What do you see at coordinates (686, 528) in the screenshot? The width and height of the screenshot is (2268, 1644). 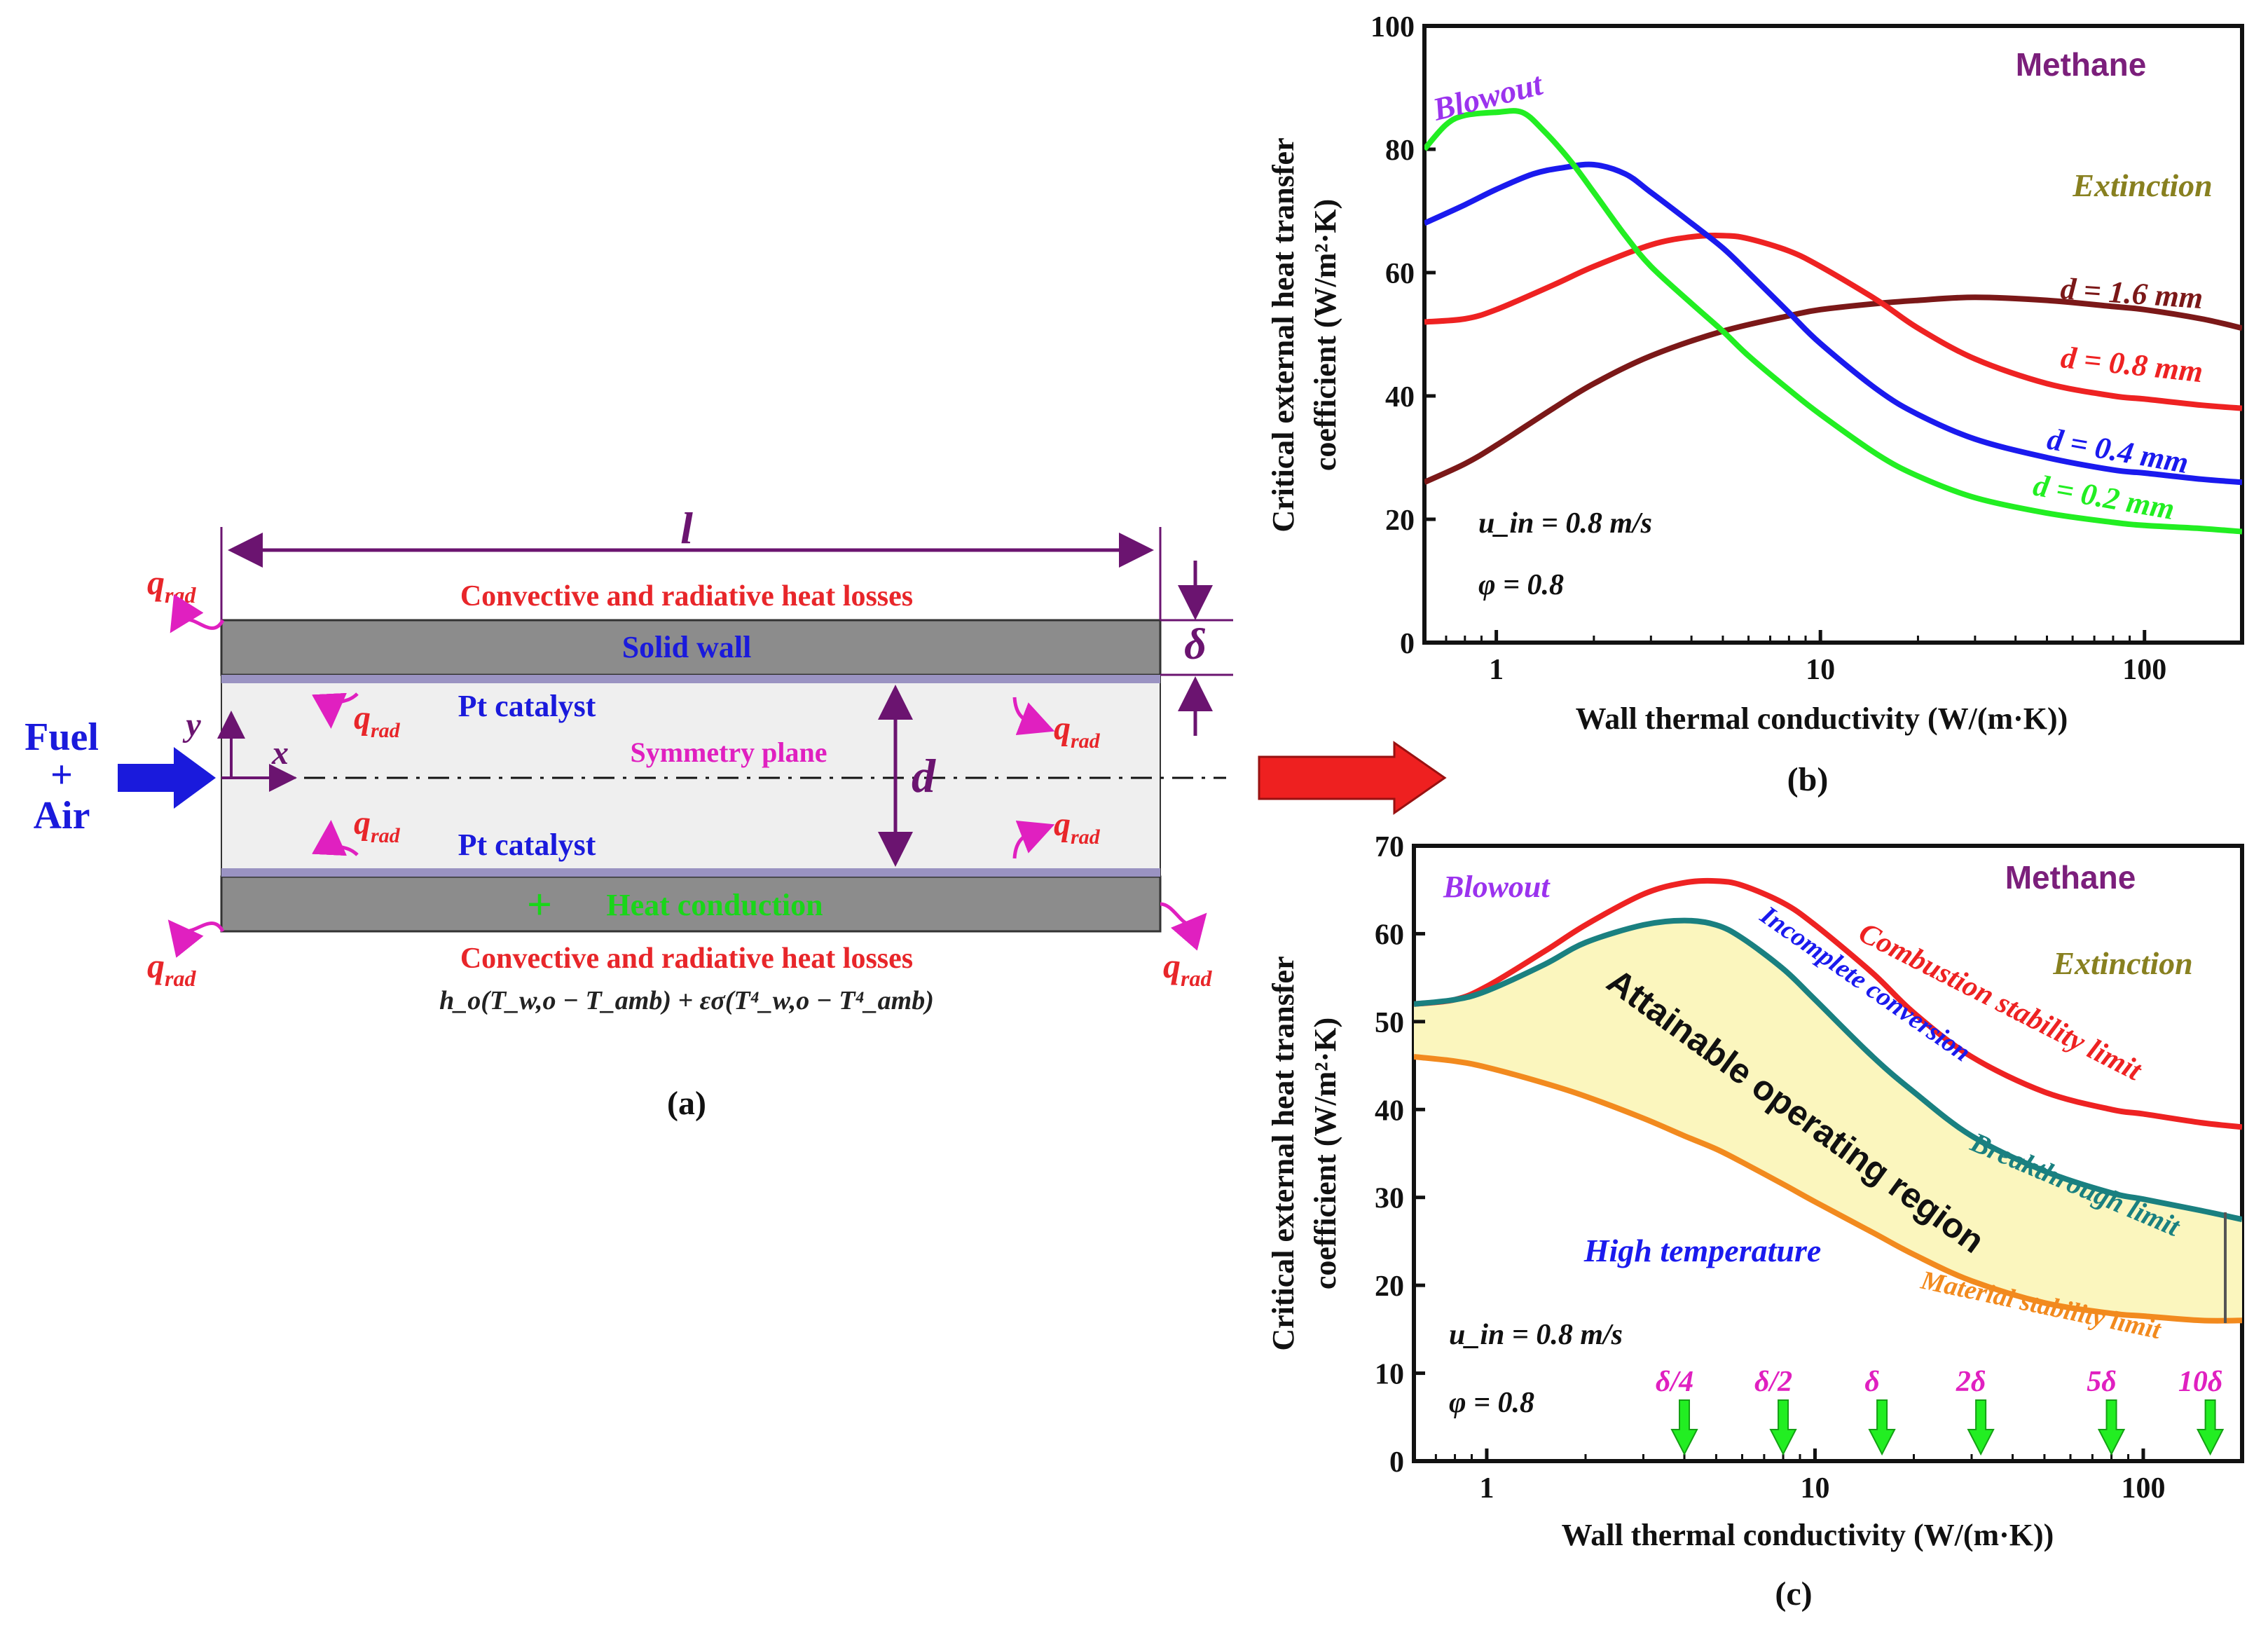 I see `length-label: l` at bounding box center [686, 528].